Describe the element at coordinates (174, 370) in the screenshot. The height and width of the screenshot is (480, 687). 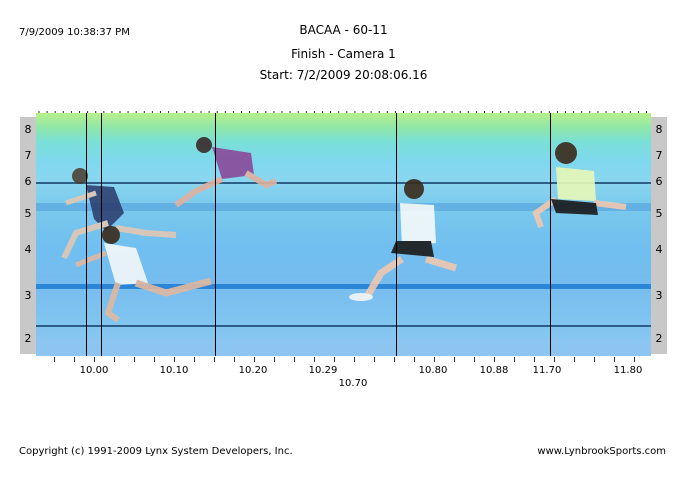
I see `time-label: 10.10` at that location.